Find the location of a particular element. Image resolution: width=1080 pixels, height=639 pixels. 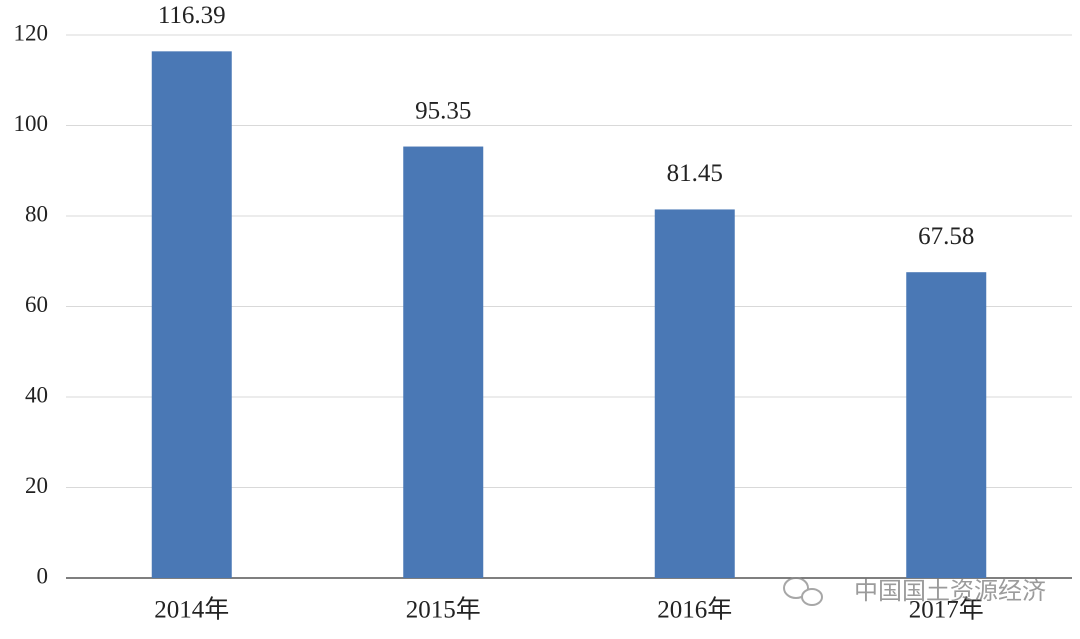

y-tick-label: 60 is located at coordinates (36, 304).